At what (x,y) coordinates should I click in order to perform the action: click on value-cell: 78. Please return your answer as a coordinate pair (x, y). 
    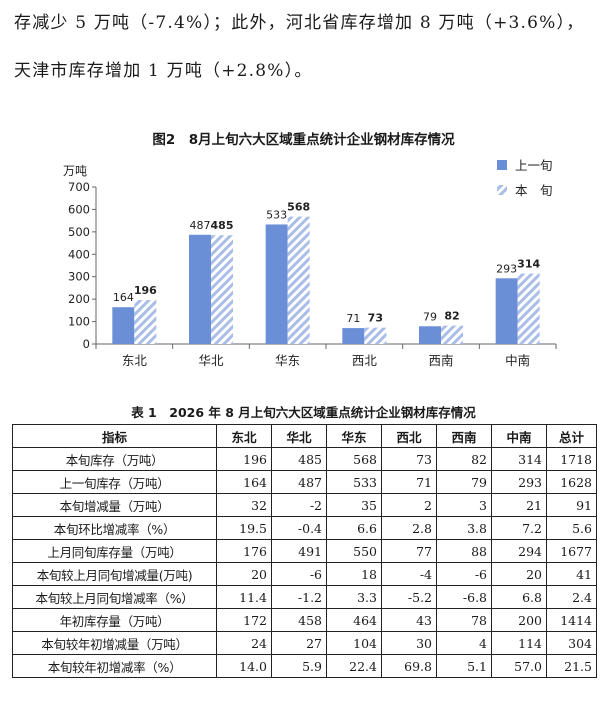
    Looking at the image, I should click on (464, 620).